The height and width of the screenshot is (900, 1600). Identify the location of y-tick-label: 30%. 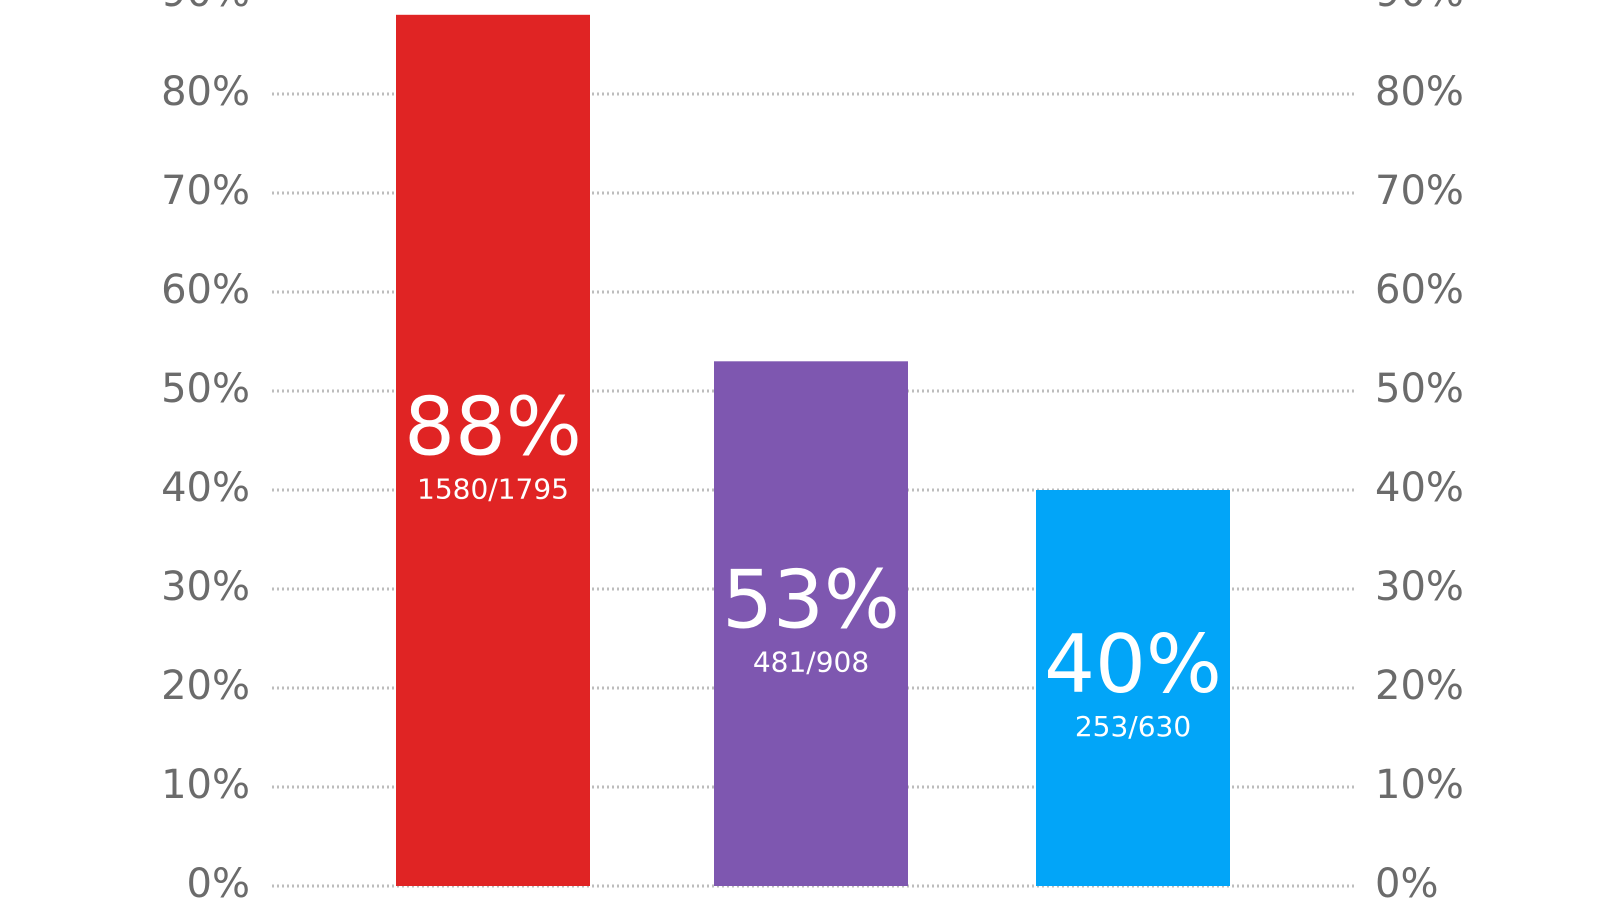
(205, 587).